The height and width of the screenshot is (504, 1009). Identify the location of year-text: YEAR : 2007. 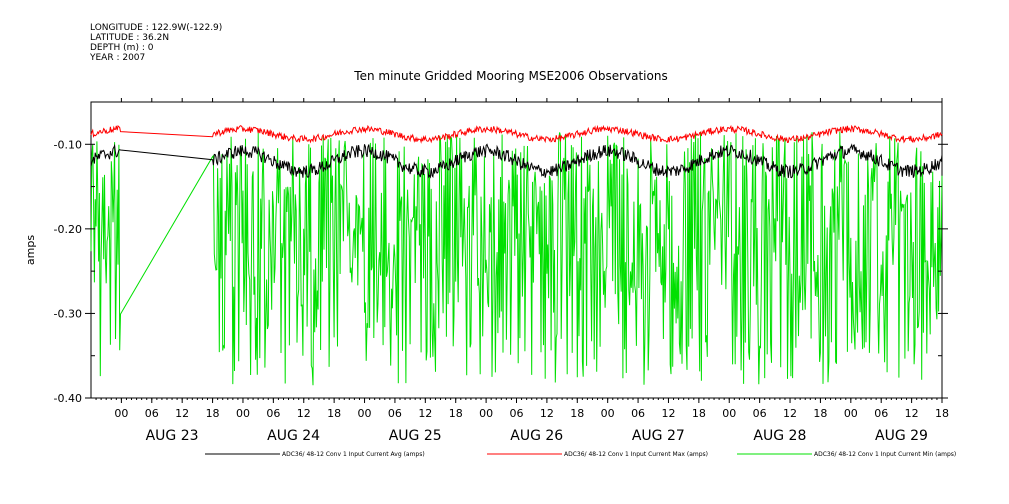
(117, 58).